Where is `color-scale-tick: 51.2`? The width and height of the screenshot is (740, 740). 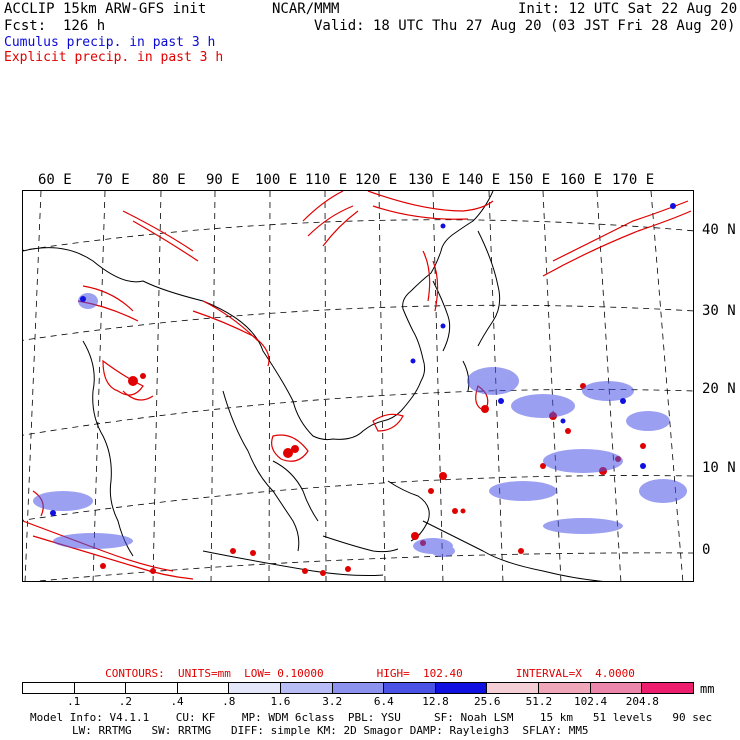
color-scale-tick: 51.2 is located at coordinates (539, 701).